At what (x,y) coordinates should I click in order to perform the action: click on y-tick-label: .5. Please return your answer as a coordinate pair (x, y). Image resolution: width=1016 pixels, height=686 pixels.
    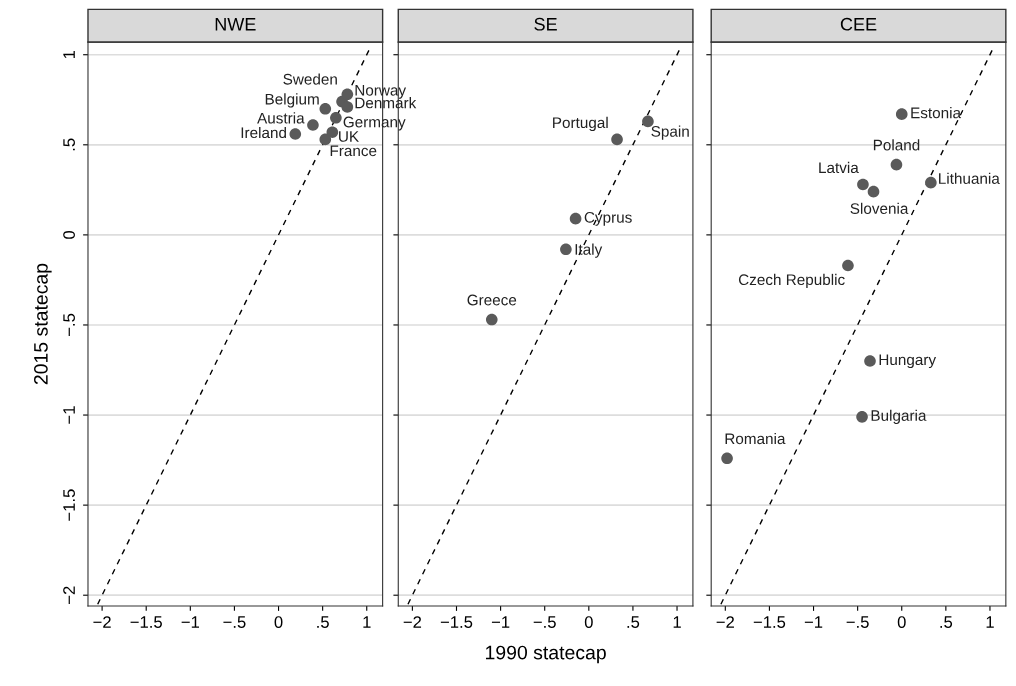
    Looking at the image, I should click on (69, 144).